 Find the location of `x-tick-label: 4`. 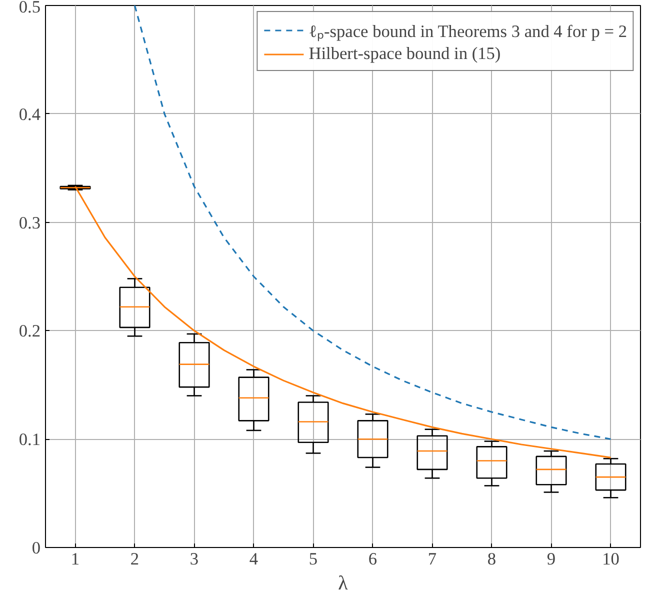

x-tick-label: 4 is located at coordinates (253, 559).